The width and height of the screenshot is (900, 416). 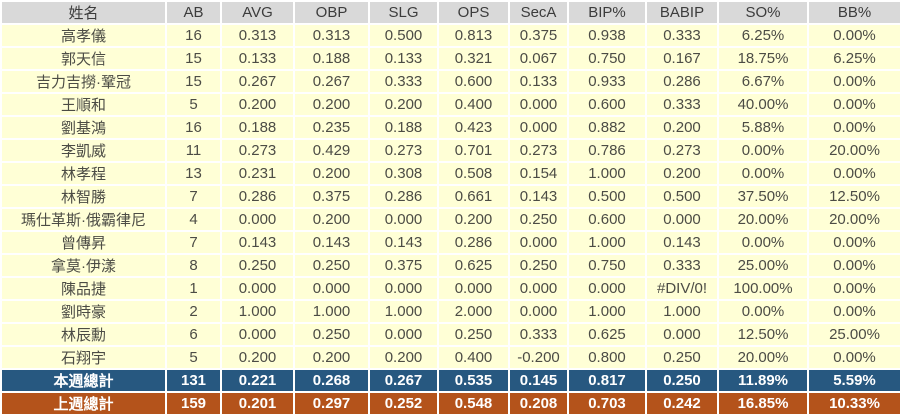 I want to click on stat-cell: 5, so click(x=193, y=104).